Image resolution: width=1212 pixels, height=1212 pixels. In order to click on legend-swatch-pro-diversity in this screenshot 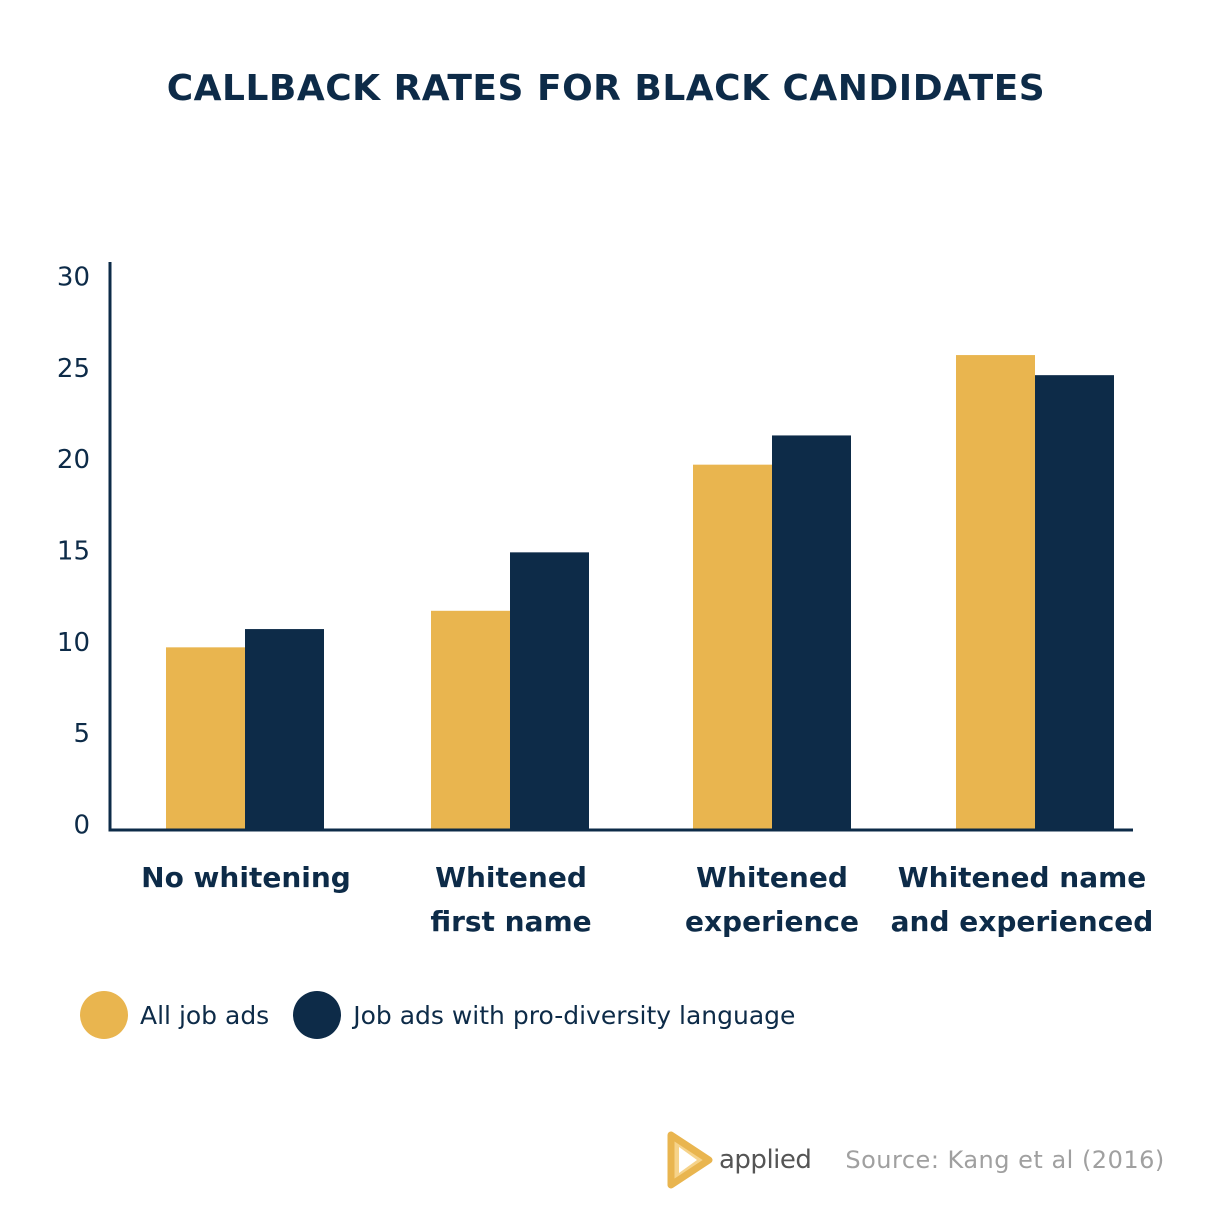, I will do `click(317, 1015)`.